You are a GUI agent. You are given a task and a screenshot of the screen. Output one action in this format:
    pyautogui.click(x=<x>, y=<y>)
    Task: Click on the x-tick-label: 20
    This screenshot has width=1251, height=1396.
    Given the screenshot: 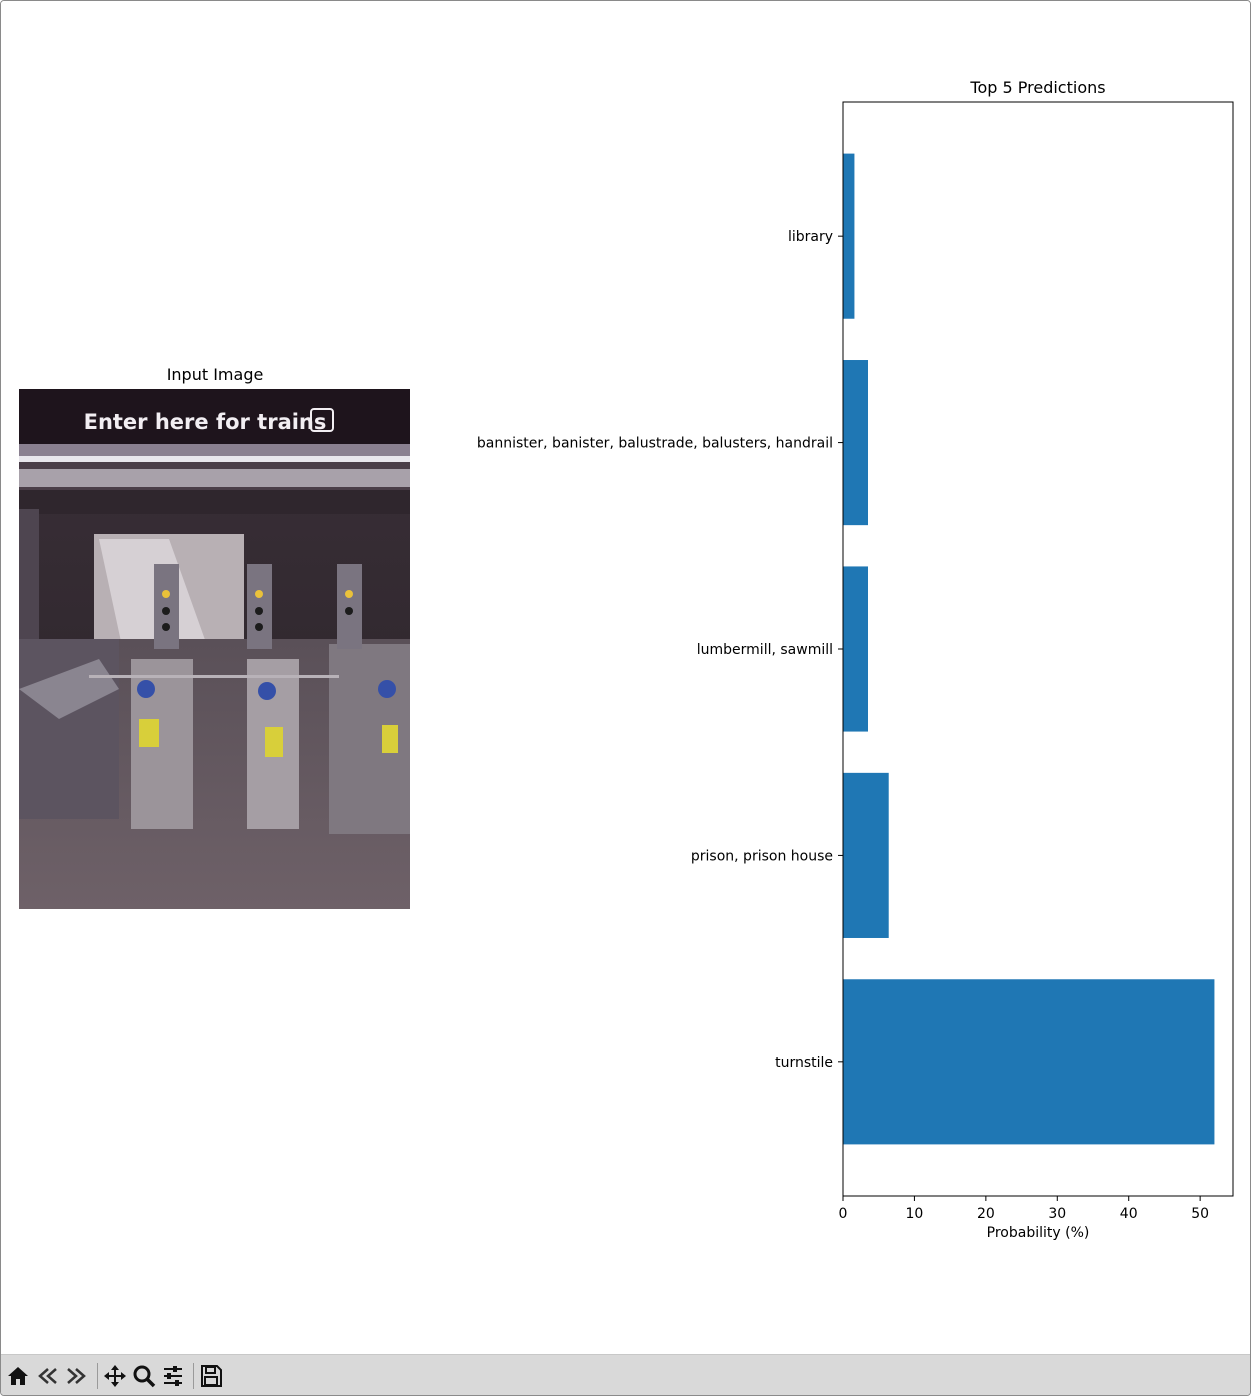 What is the action you would take?
    pyautogui.click(x=986, y=1214)
    